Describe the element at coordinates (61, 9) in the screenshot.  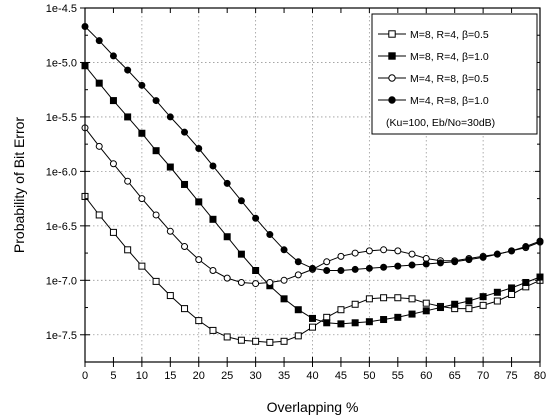
I see `y-tick-label: 1e-4.5` at that location.